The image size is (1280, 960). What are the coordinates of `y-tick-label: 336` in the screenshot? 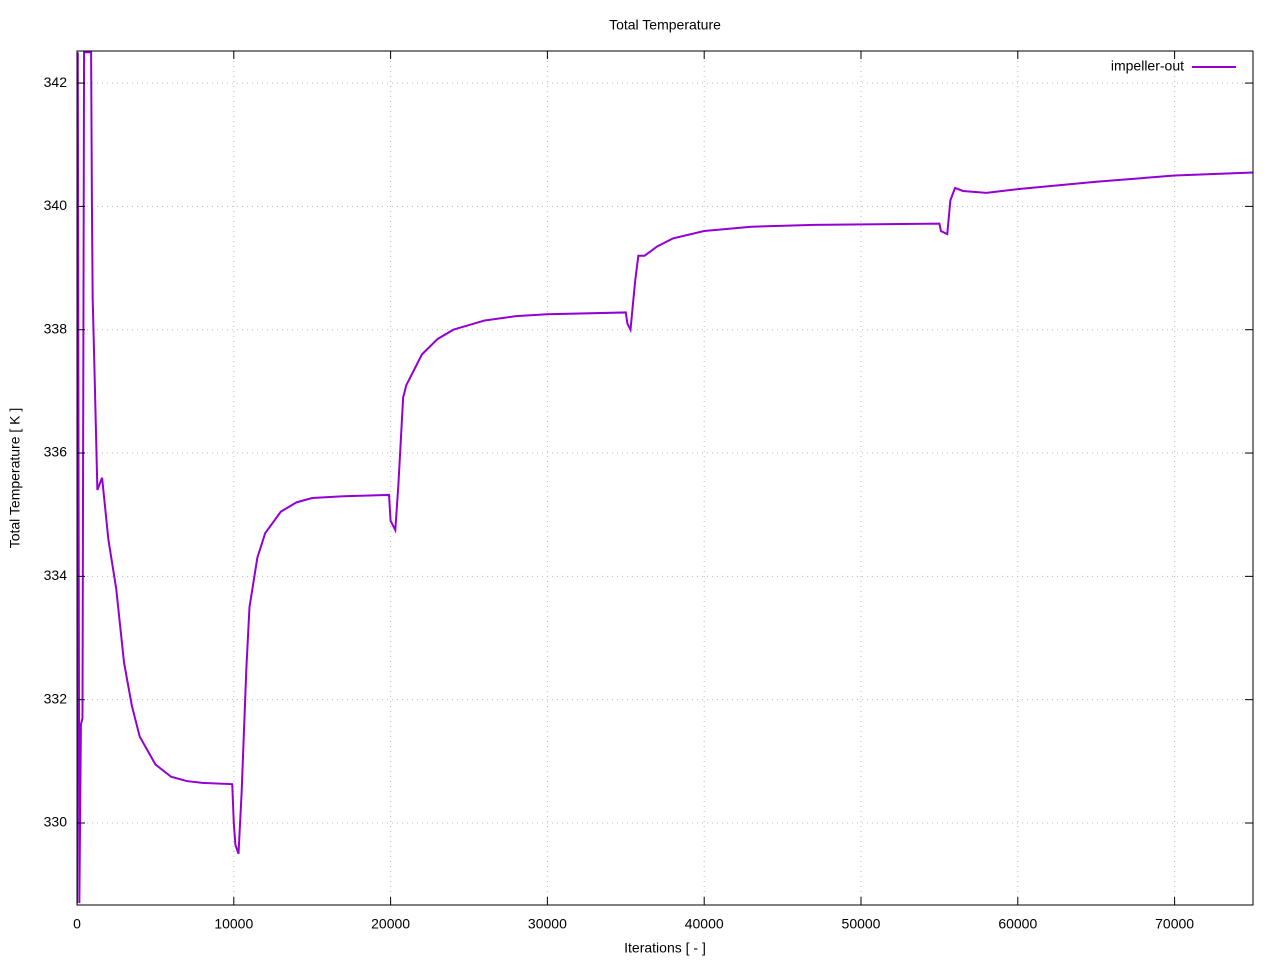 It's located at (56, 452).